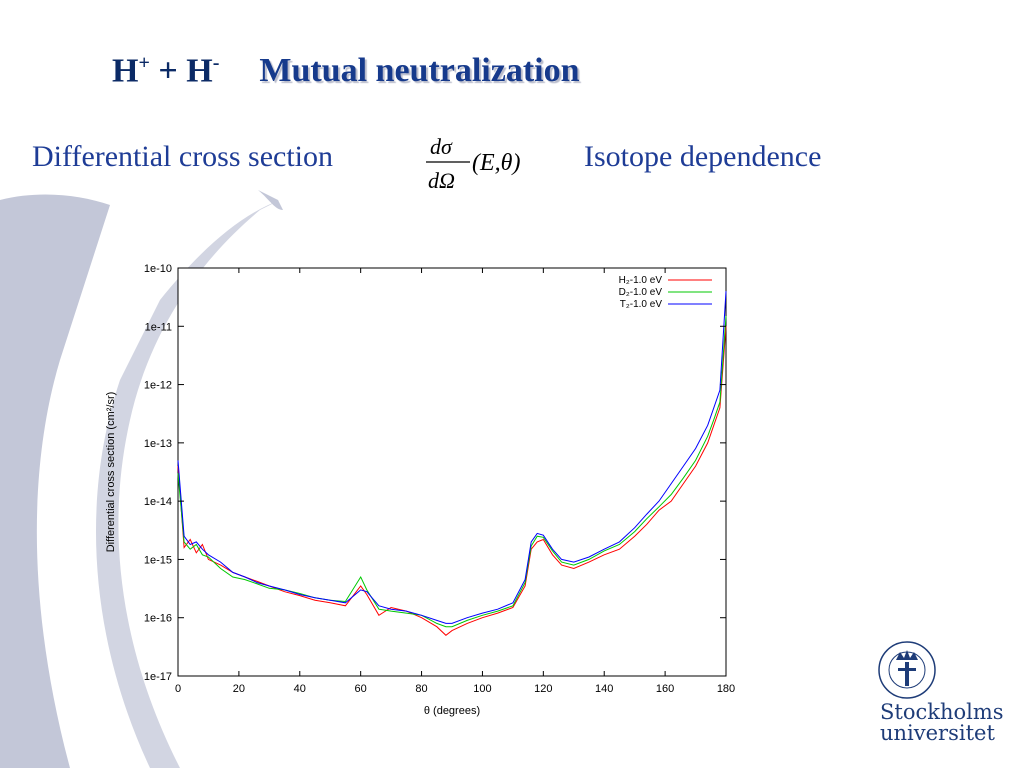 This screenshot has width=1024, height=768. I want to click on x-tick-label-5: 100, so click(482, 689).